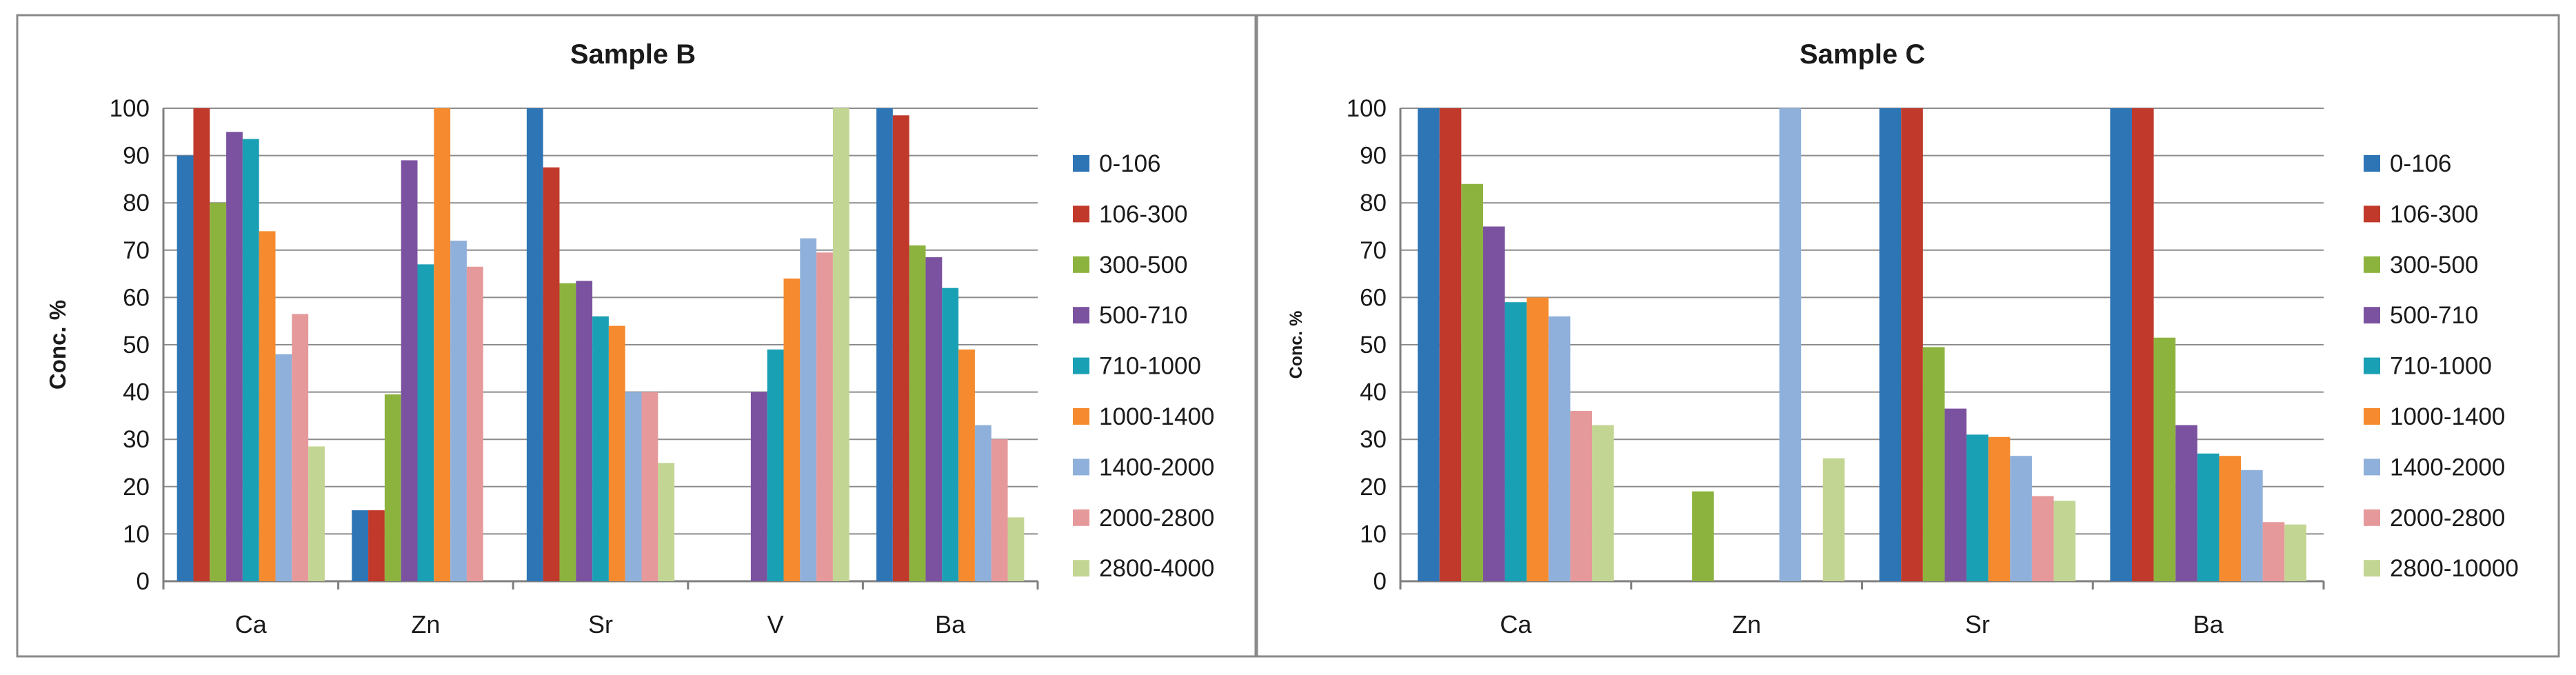 The height and width of the screenshot is (675, 2576). Describe the element at coordinates (1373, 250) in the screenshot. I see `y-tick-label: 70` at that location.